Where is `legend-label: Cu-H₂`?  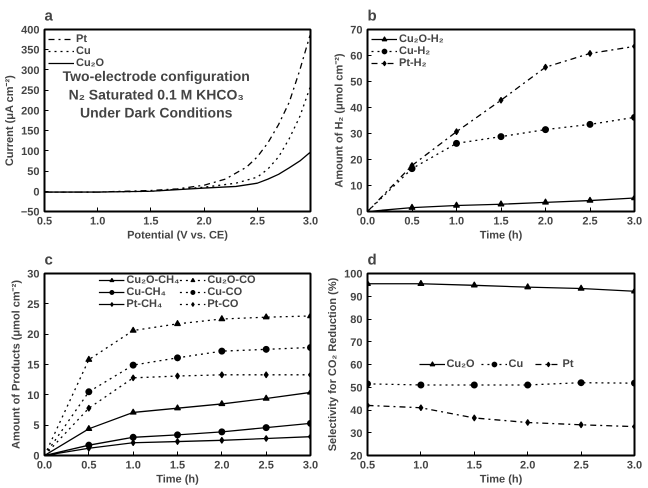
legend-label: Cu-H₂ is located at coordinates (414, 51).